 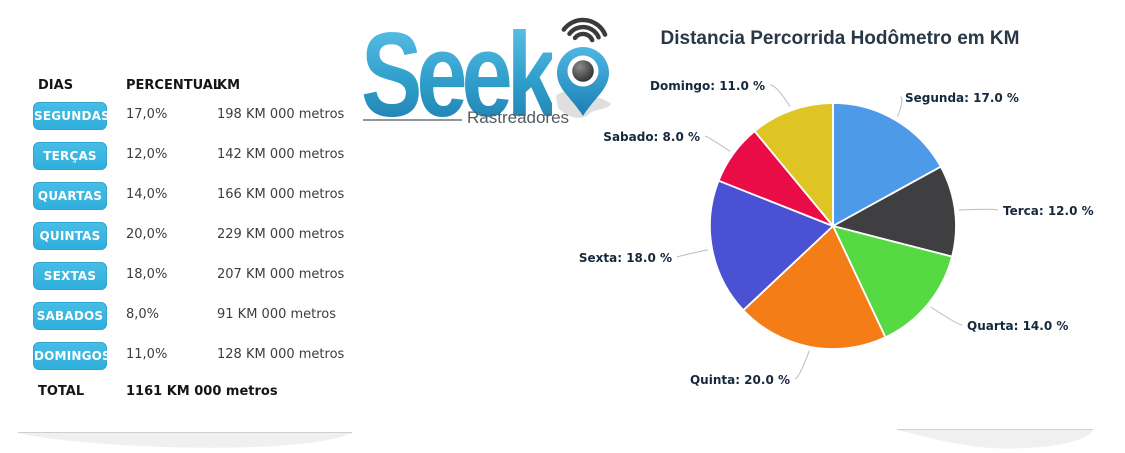 What do you see at coordinates (793, 164) in the screenshot?
I see `pie-slice-domingo` at bounding box center [793, 164].